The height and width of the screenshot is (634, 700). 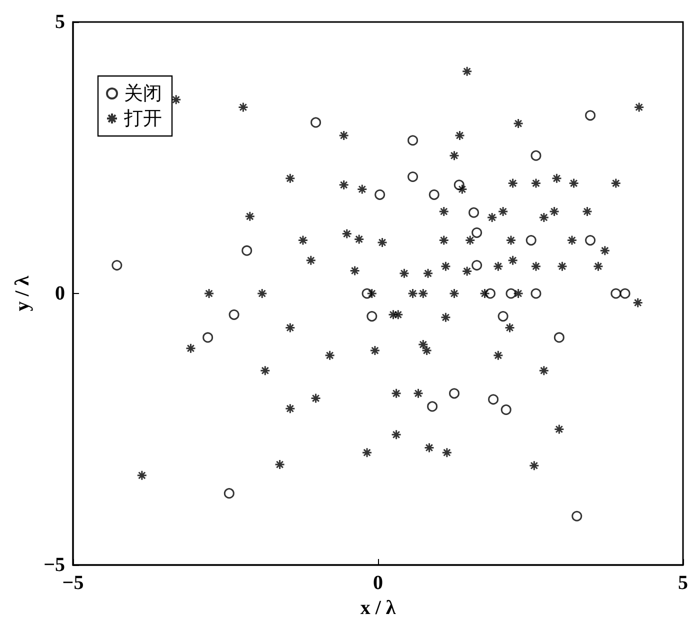 I want to click on y-tick-label: 5, so click(x=60, y=22).